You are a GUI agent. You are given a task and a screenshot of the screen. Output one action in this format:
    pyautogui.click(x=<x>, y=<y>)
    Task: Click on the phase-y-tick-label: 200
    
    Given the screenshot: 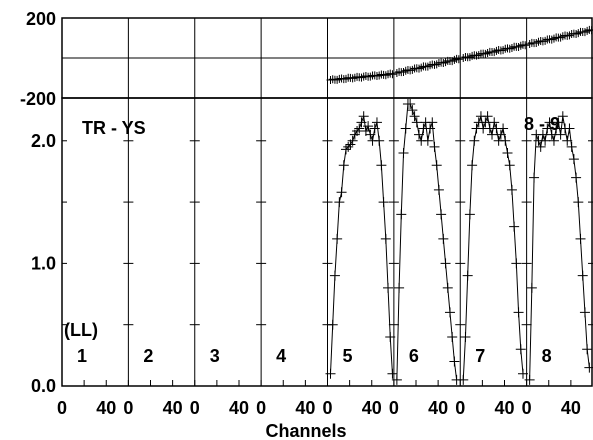 What is the action you would take?
    pyautogui.click(x=41, y=19)
    